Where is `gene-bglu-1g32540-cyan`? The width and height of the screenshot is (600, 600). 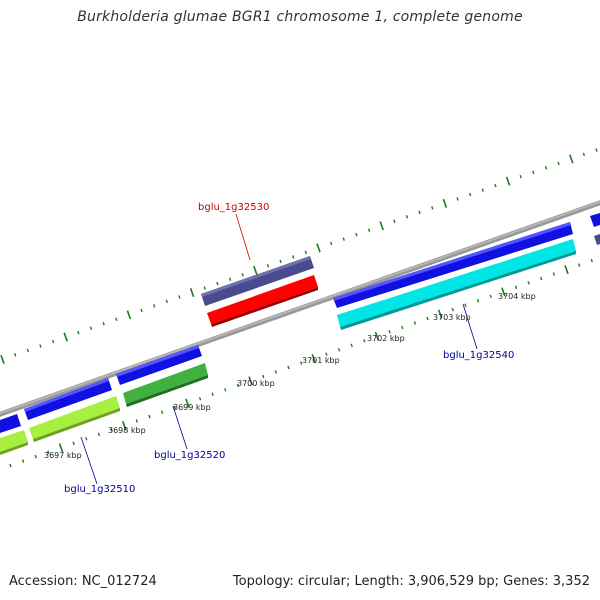
gene-bglu-1g32540-cyan is located at coordinates (456, 284).